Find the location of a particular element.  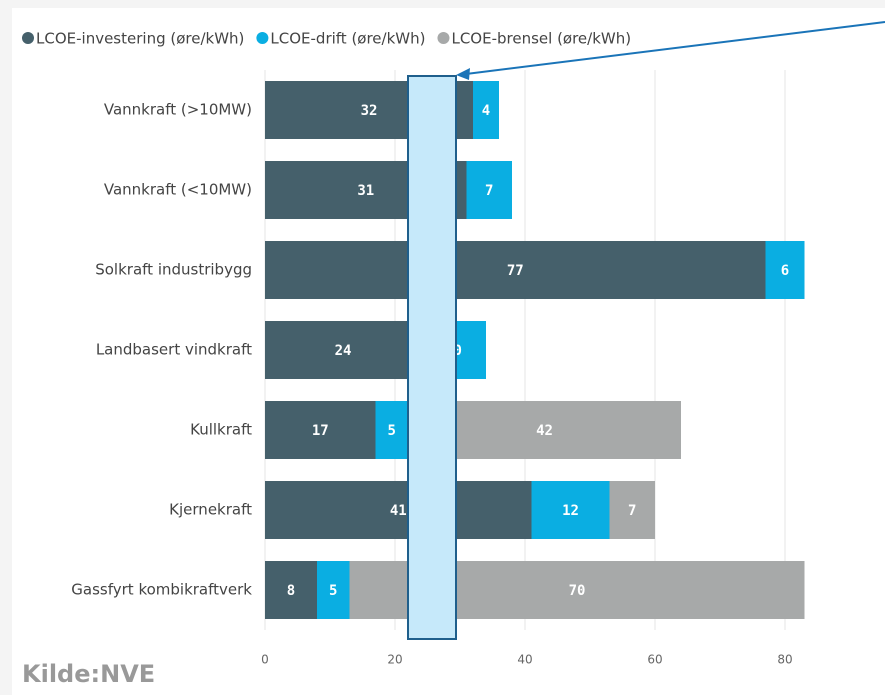

value-label: 8 is located at coordinates (291, 591).